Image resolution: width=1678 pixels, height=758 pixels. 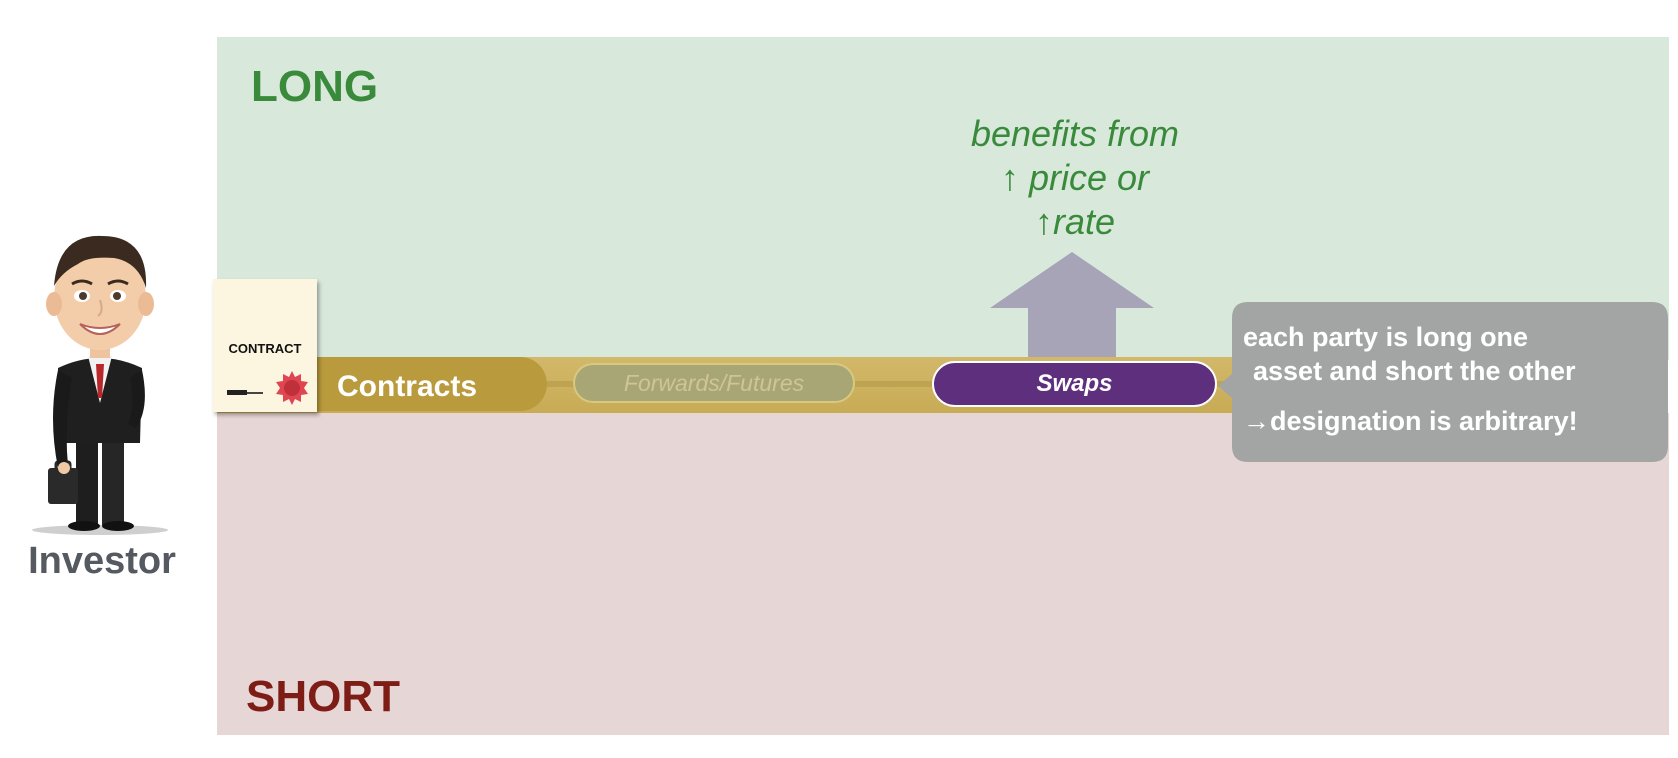 What do you see at coordinates (1386, 337) in the screenshot?
I see `callout-line-1: each party is long one` at bounding box center [1386, 337].